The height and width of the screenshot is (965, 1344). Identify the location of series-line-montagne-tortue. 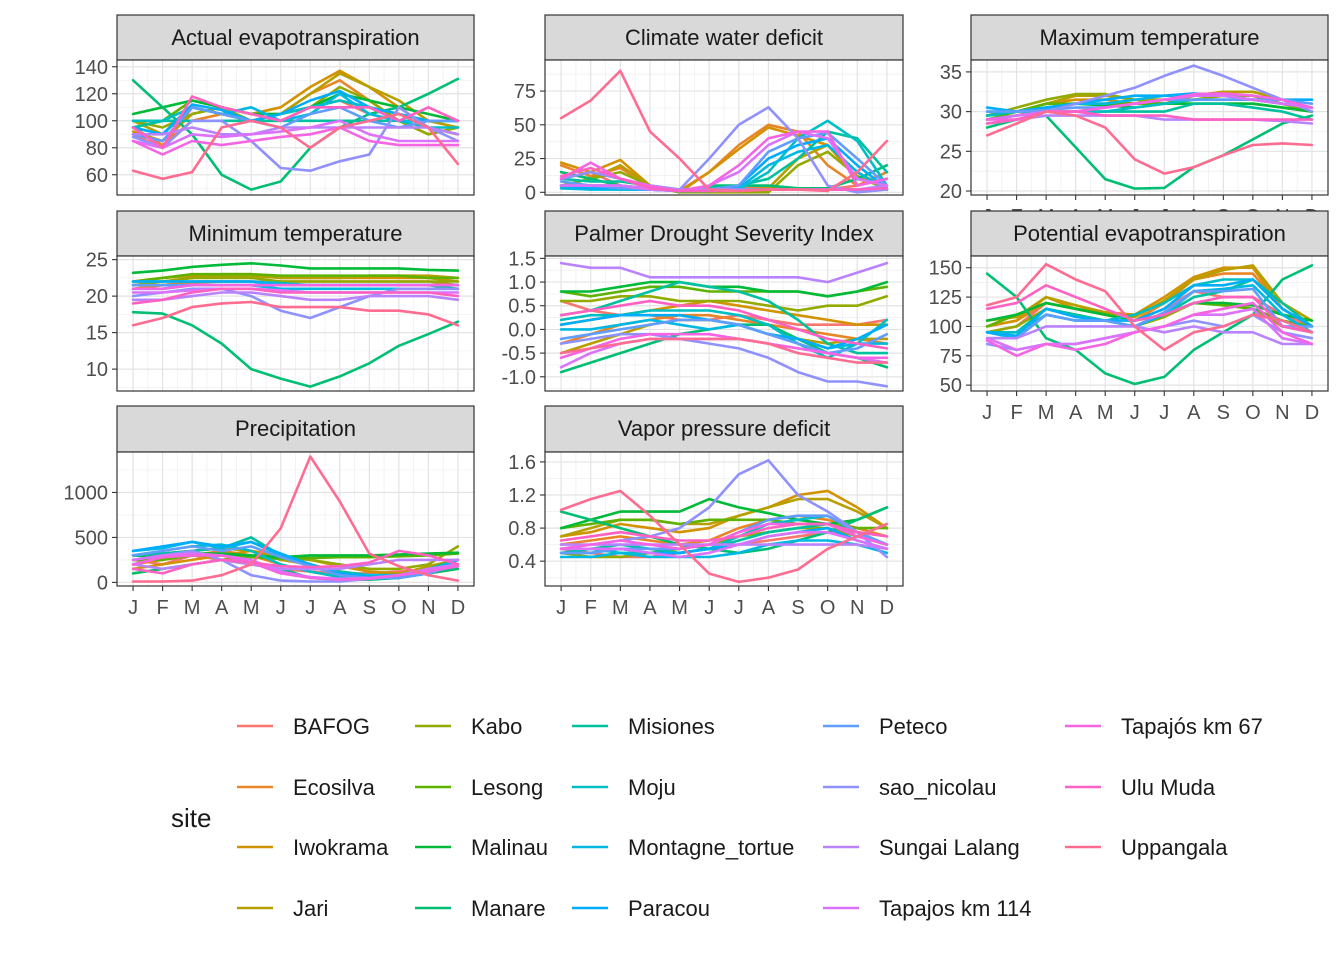
(724, 549).